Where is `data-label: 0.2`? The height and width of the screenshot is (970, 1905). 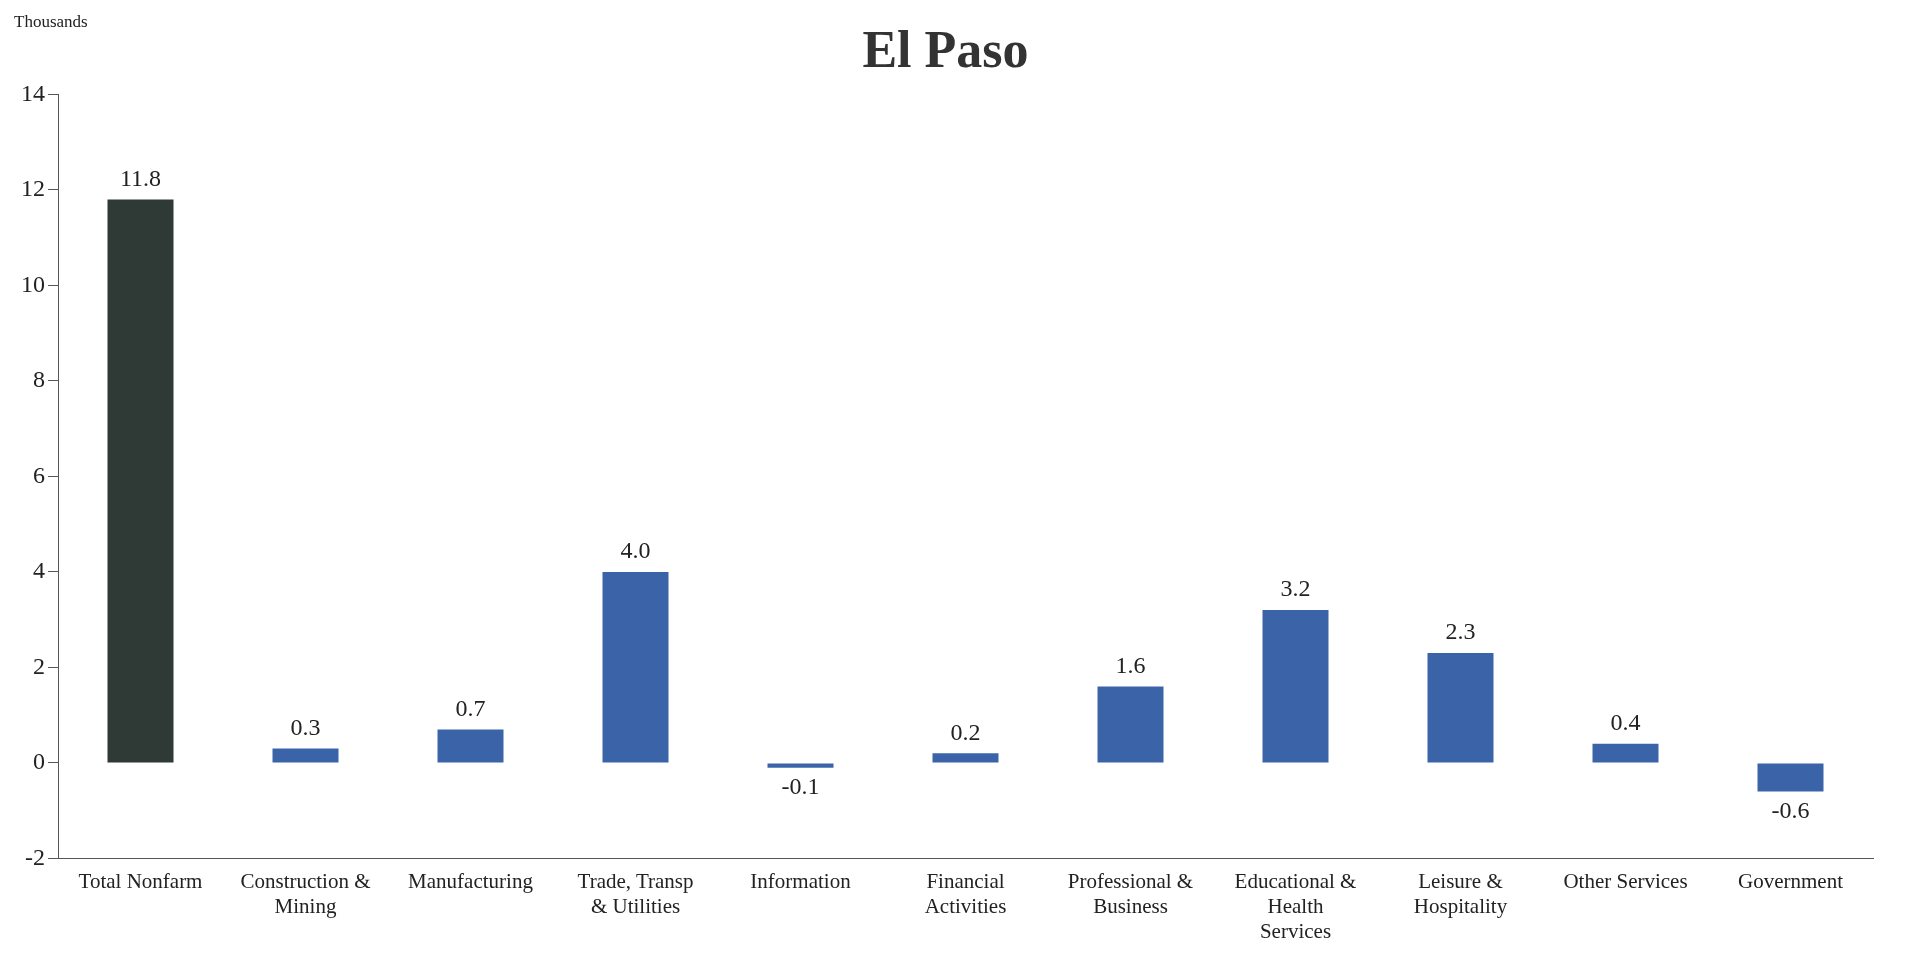 data-label: 0.2 is located at coordinates (965, 731).